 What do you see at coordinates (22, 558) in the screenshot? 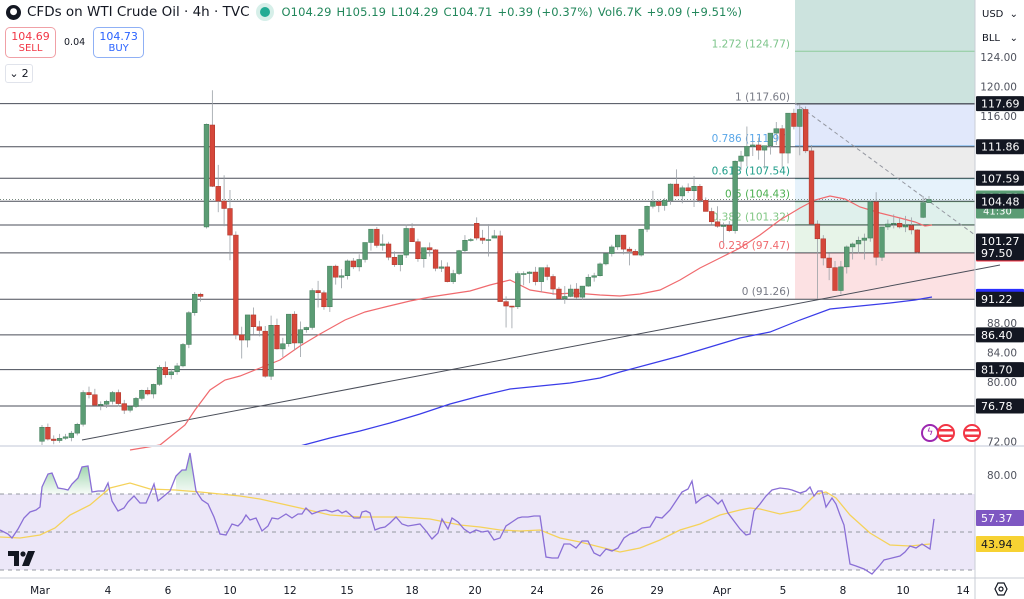
I see `tradingview-logo-icon` at bounding box center [22, 558].